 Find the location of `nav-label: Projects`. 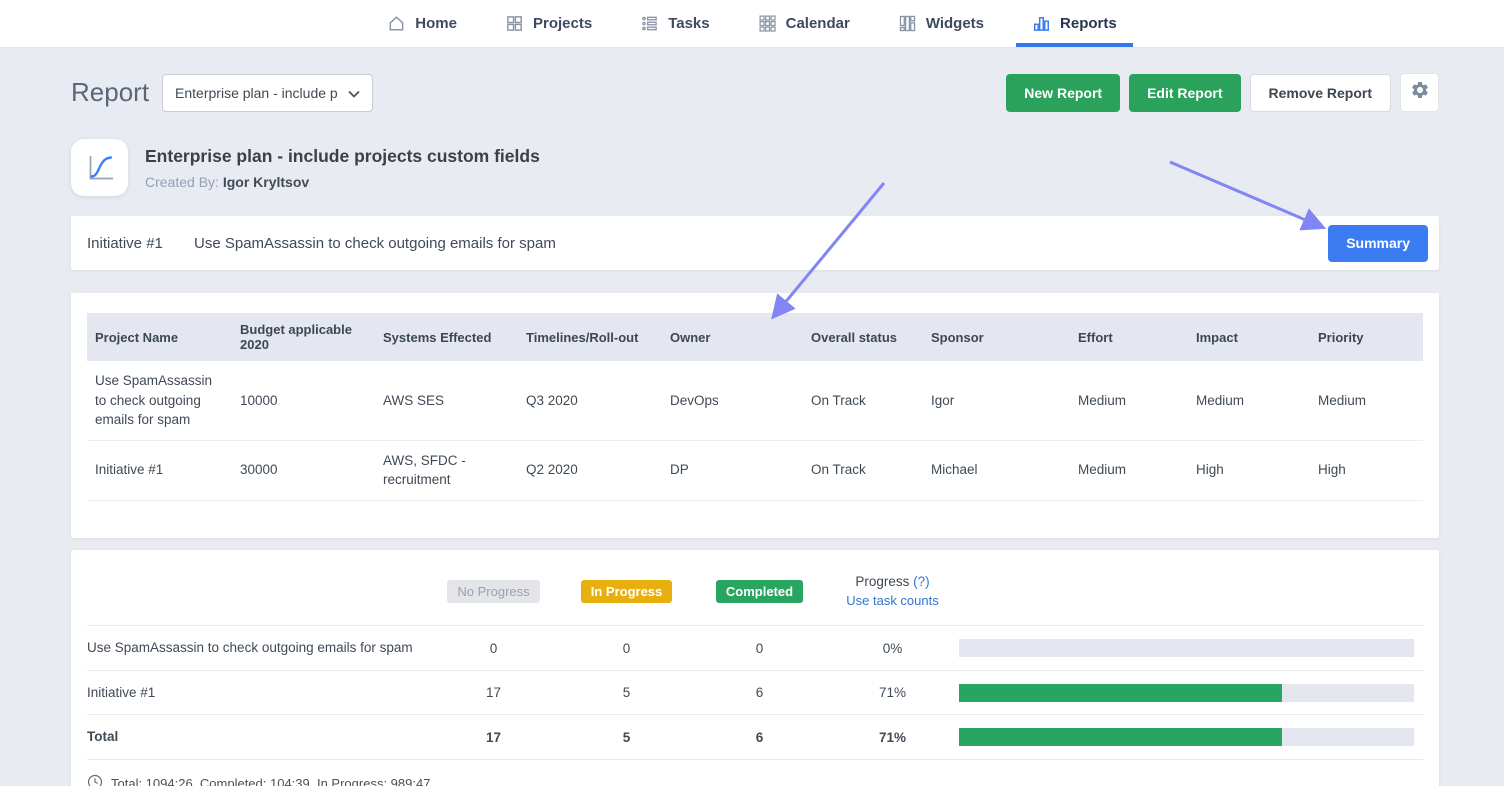

nav-label: Projects is located at coordinates (562, 23).